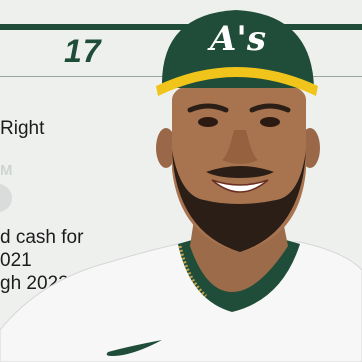  I want to click on header-rule, so click(181, 27).